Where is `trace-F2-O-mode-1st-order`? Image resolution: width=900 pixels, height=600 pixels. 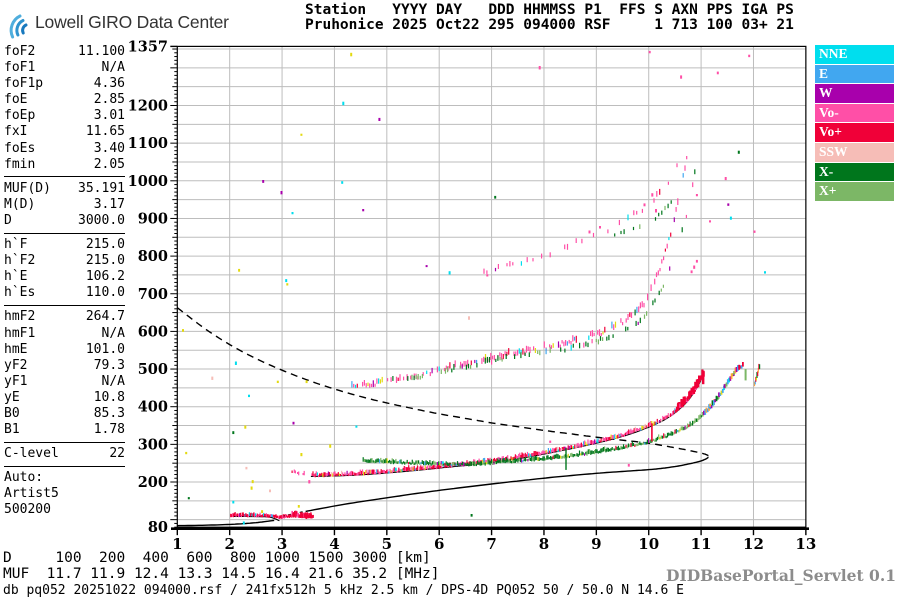
trace-F2-O-mode-1st-order is located at coordinates (498, 423).